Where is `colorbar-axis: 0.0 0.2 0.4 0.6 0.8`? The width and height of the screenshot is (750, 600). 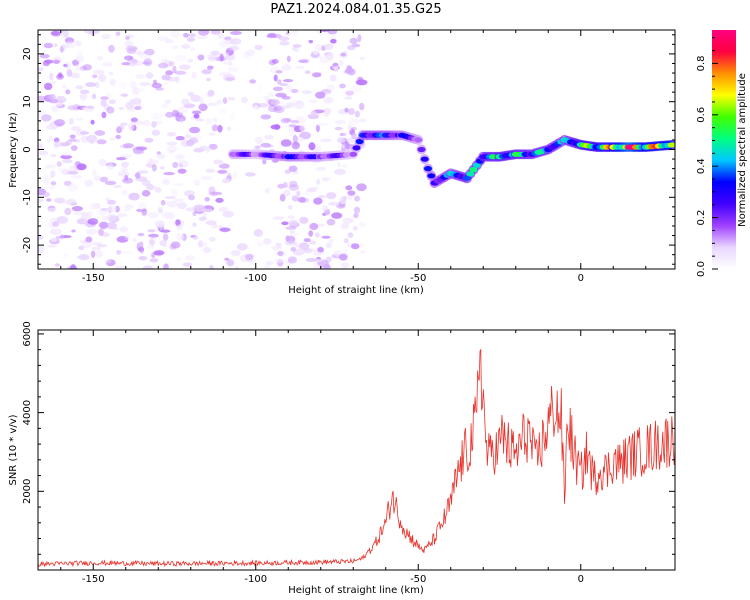 colorbar-axis: 0.0 0.2 0.4 0.6 0.8 is located at coordinates (707, 157).